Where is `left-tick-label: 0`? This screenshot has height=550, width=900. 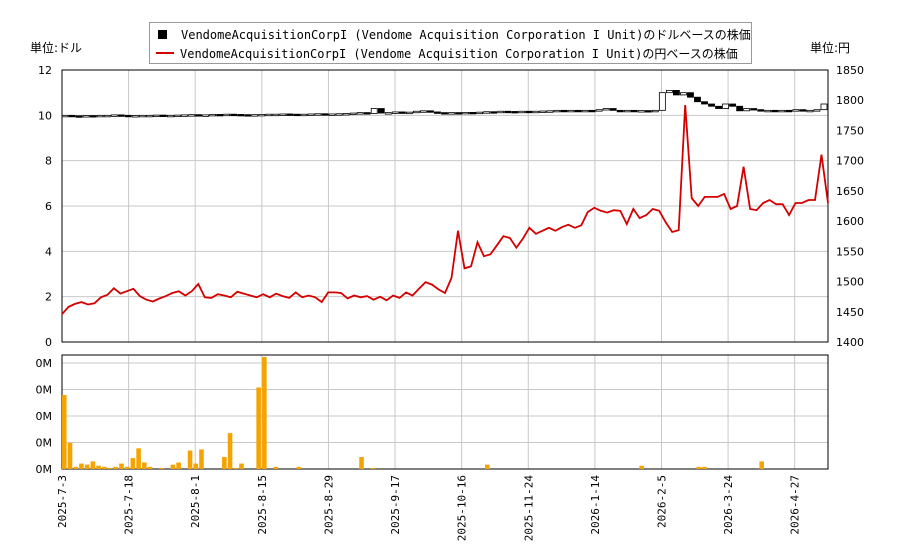 left-tick-label: 0 is located at coordinates (48, 342).